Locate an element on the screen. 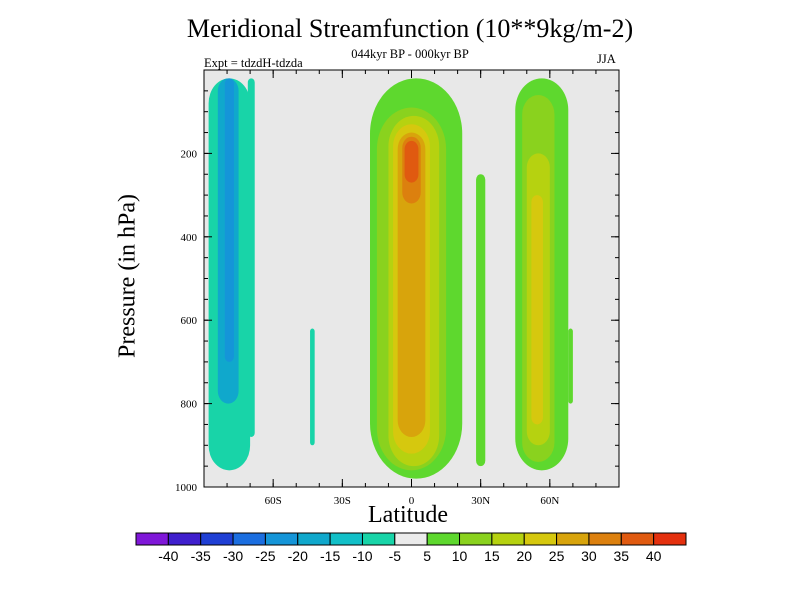 The image size is (800, 600). colorbar-label: 35 is located at coordinates (622, 556).